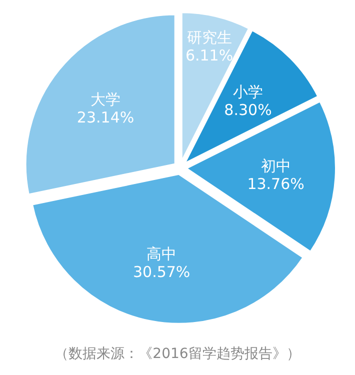  Describe the element at coordinates (209, 55) in the screenshot. I see `data-label: 6.11%` at that location.